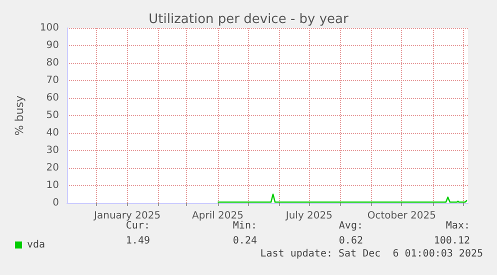  I want to click on line-series, so click(342, 198).